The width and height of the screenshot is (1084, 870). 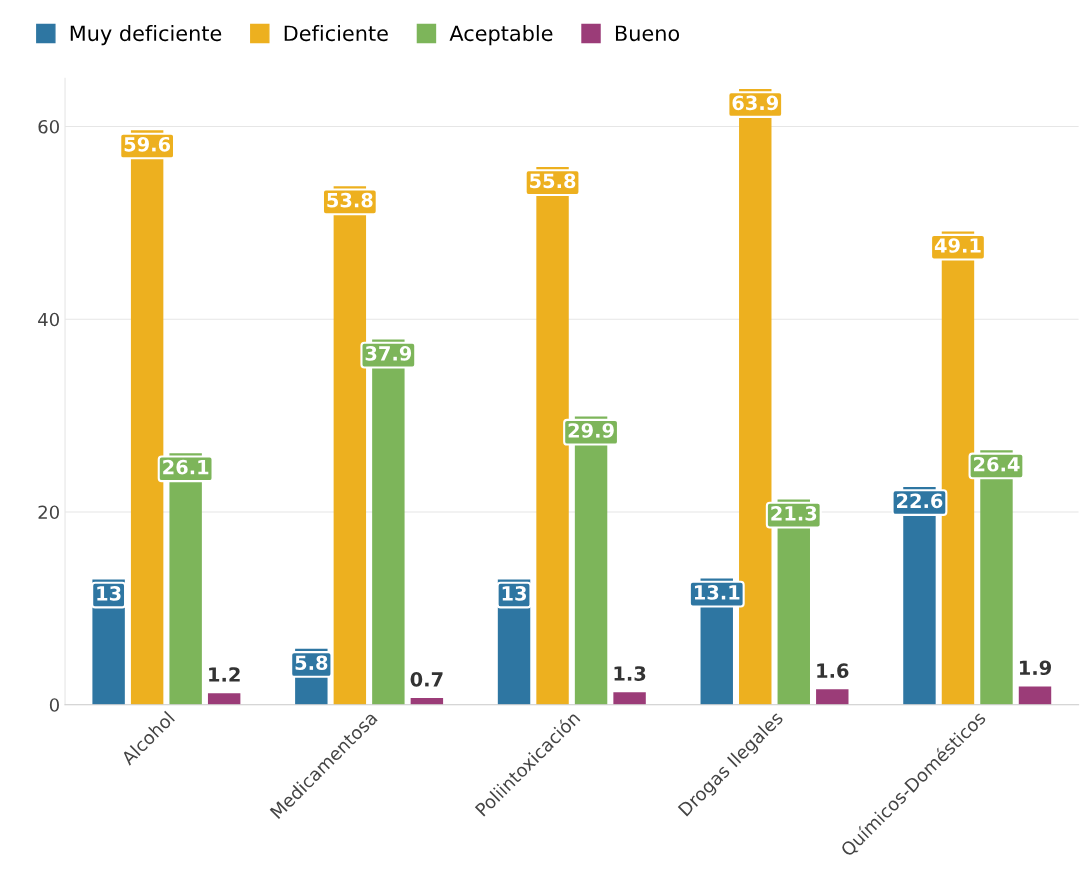 I want to click on data-label: 1.9, so click(x=1035, y=668).